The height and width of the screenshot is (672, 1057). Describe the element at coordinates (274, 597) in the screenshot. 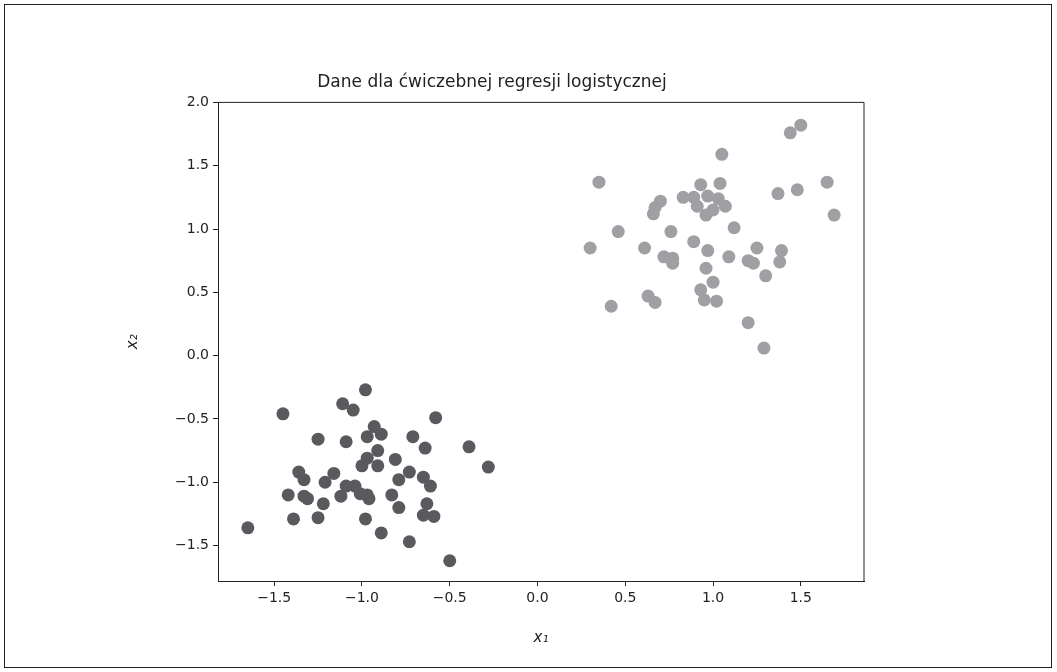

I see `x-tick-label: −1.5` at that location.